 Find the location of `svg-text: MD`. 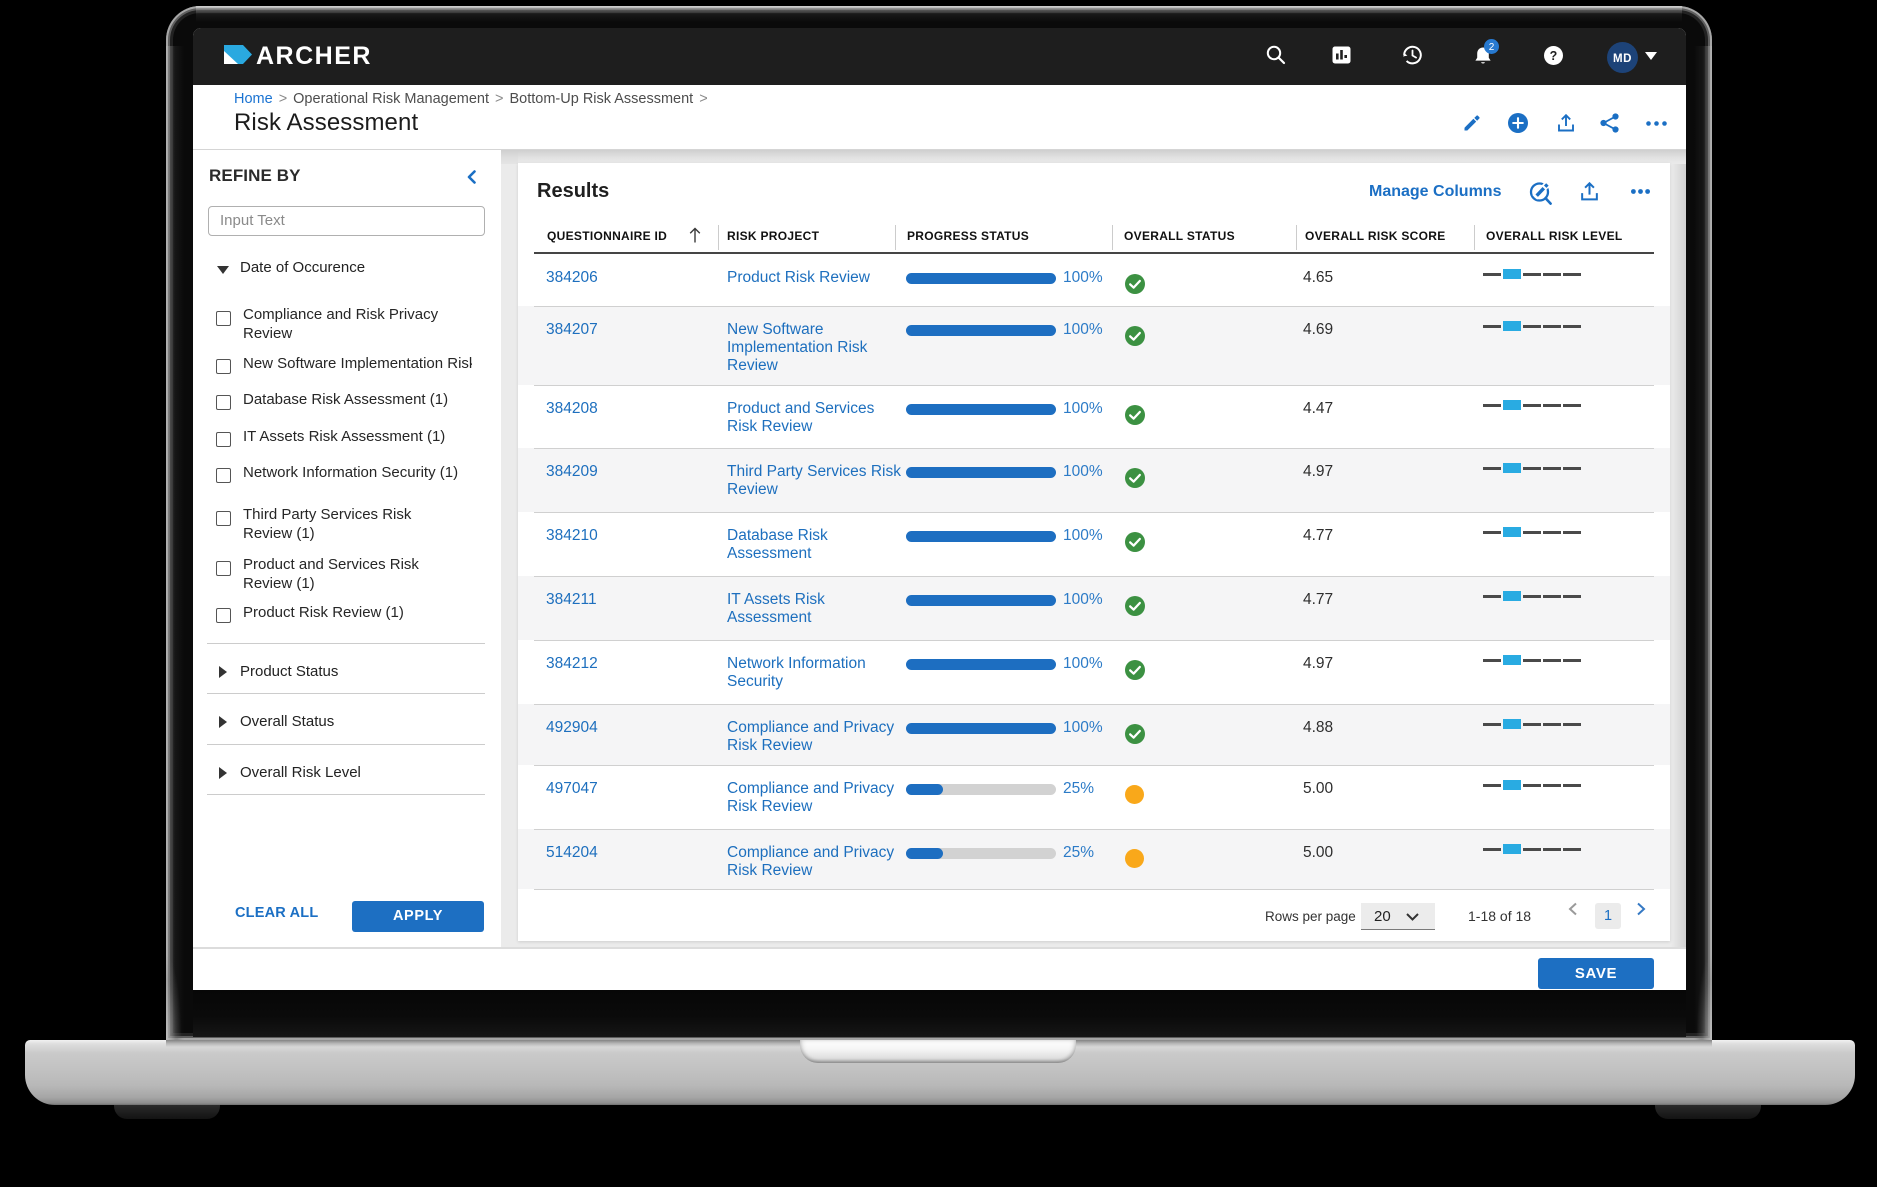

svg-text: MD is located at coordinates (1622, 59).